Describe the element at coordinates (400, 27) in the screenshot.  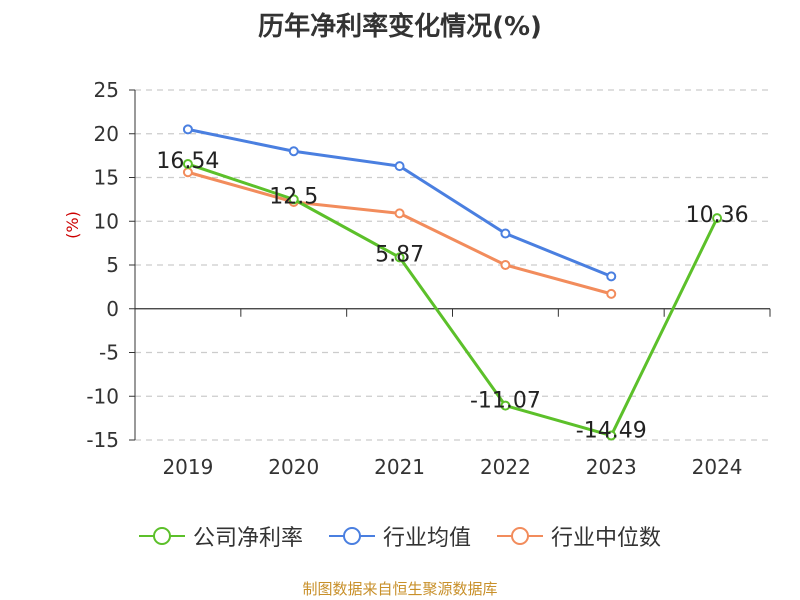
I see `chart-title: 历年净利率变化情况(%)` at that location.